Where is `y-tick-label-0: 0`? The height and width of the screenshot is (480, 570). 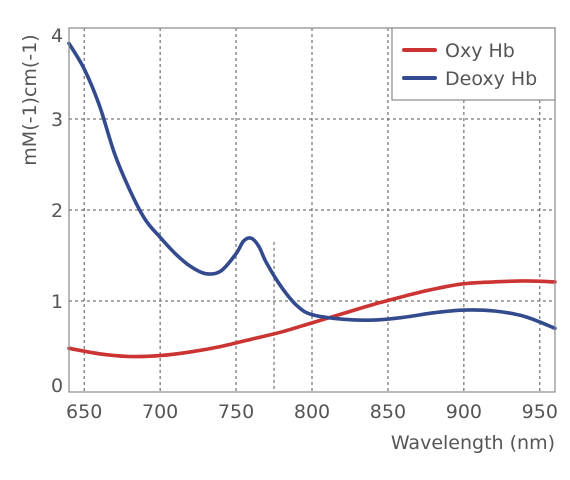 y-tick-label-0: 0 is located at coordinates (57, 386).